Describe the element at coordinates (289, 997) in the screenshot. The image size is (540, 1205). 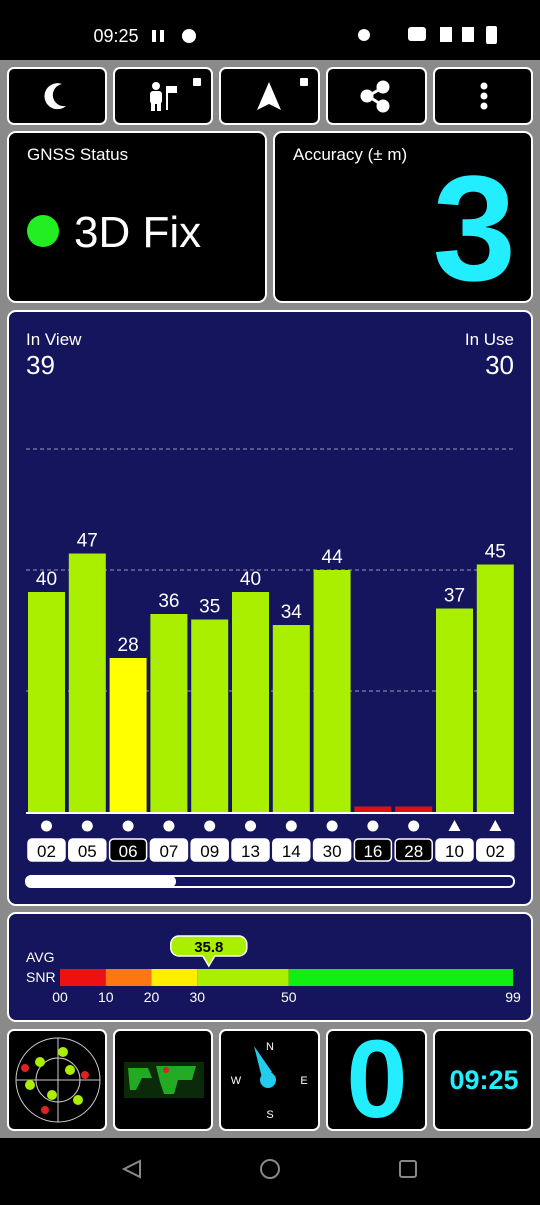
I see `snr-tick-label: 50` at that location.